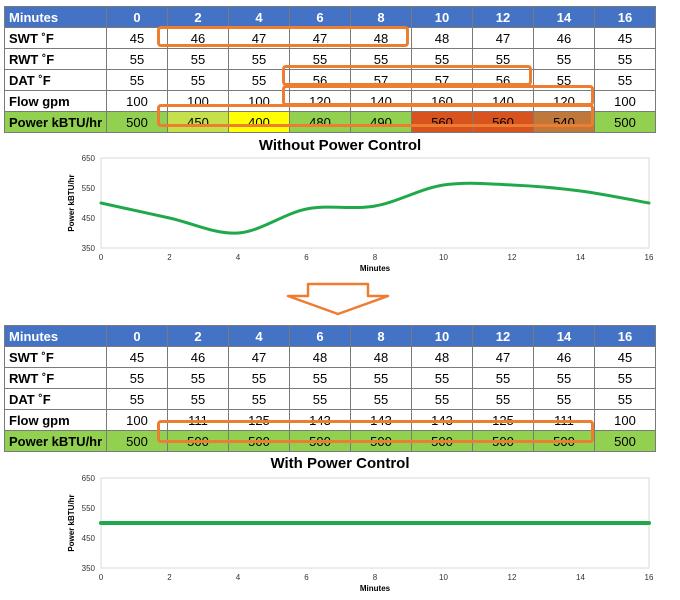  I want to click on down-arrow-icon, so click(338, 299).